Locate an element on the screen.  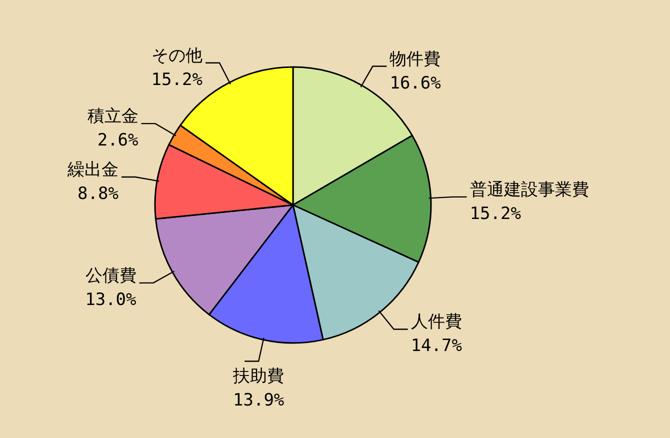
slice-label: 人件費 is located at coordinates (436, 322).